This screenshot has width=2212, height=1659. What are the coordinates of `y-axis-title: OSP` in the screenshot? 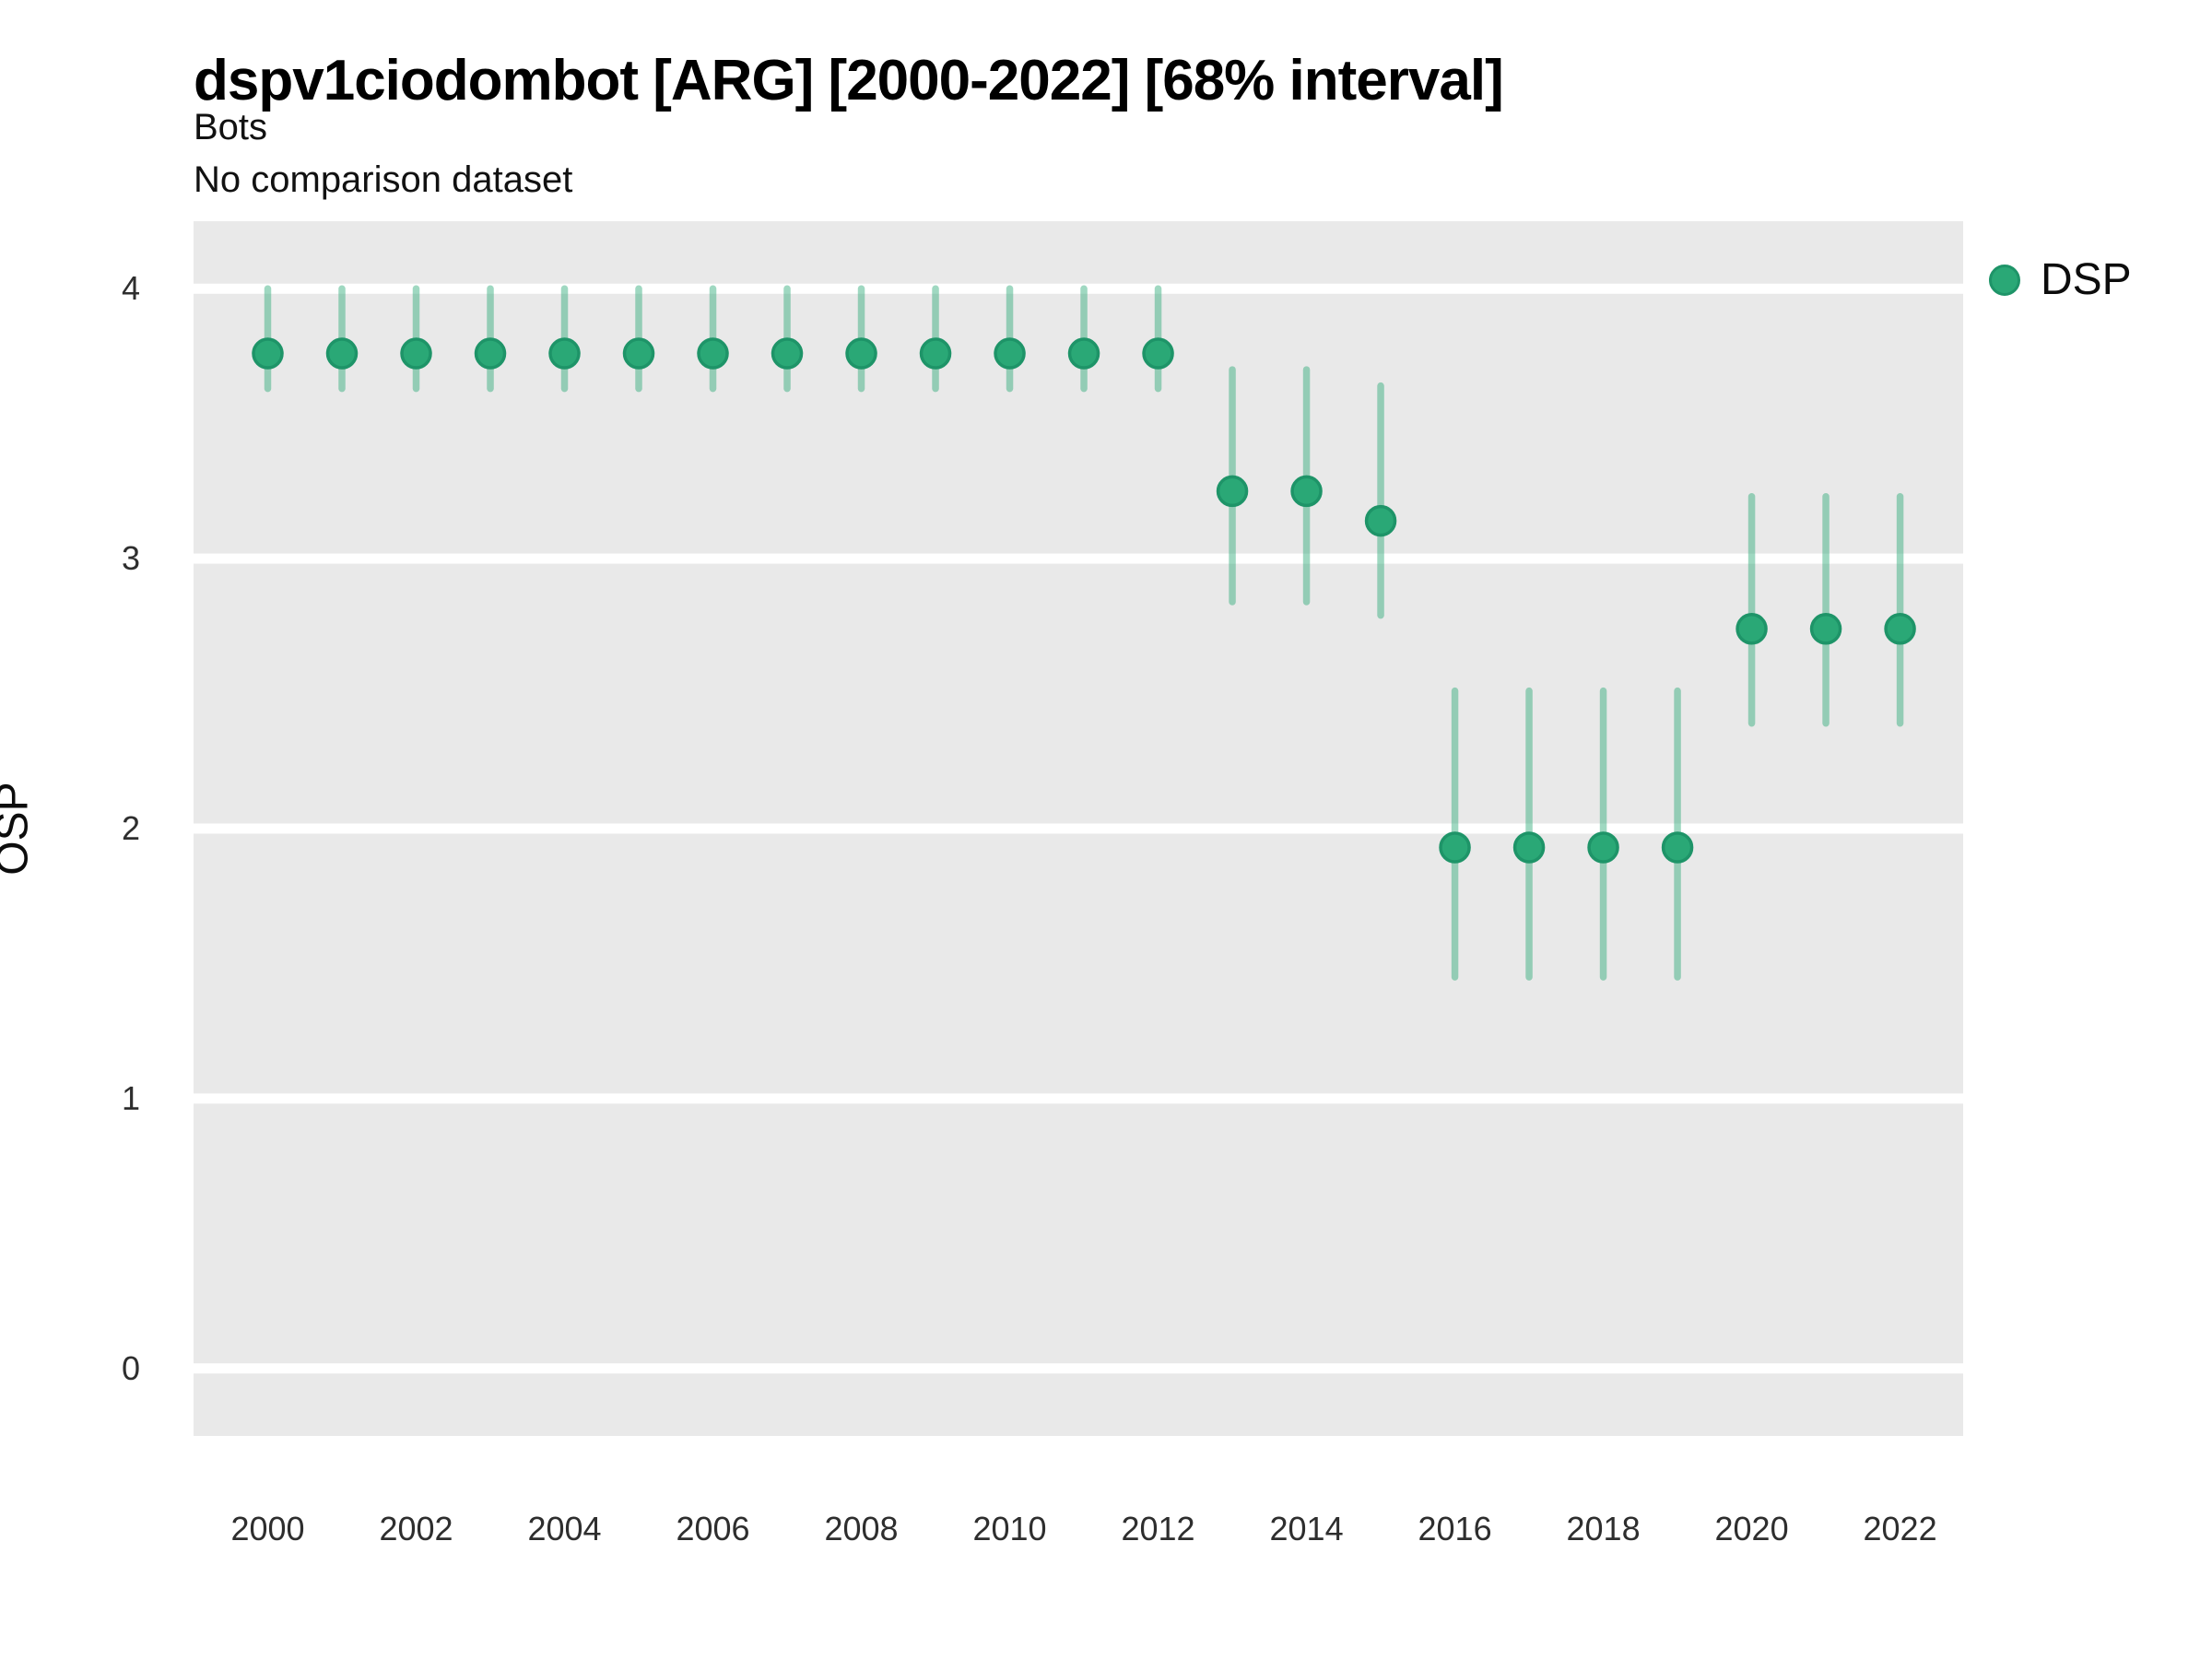 It's located at (19, 829).